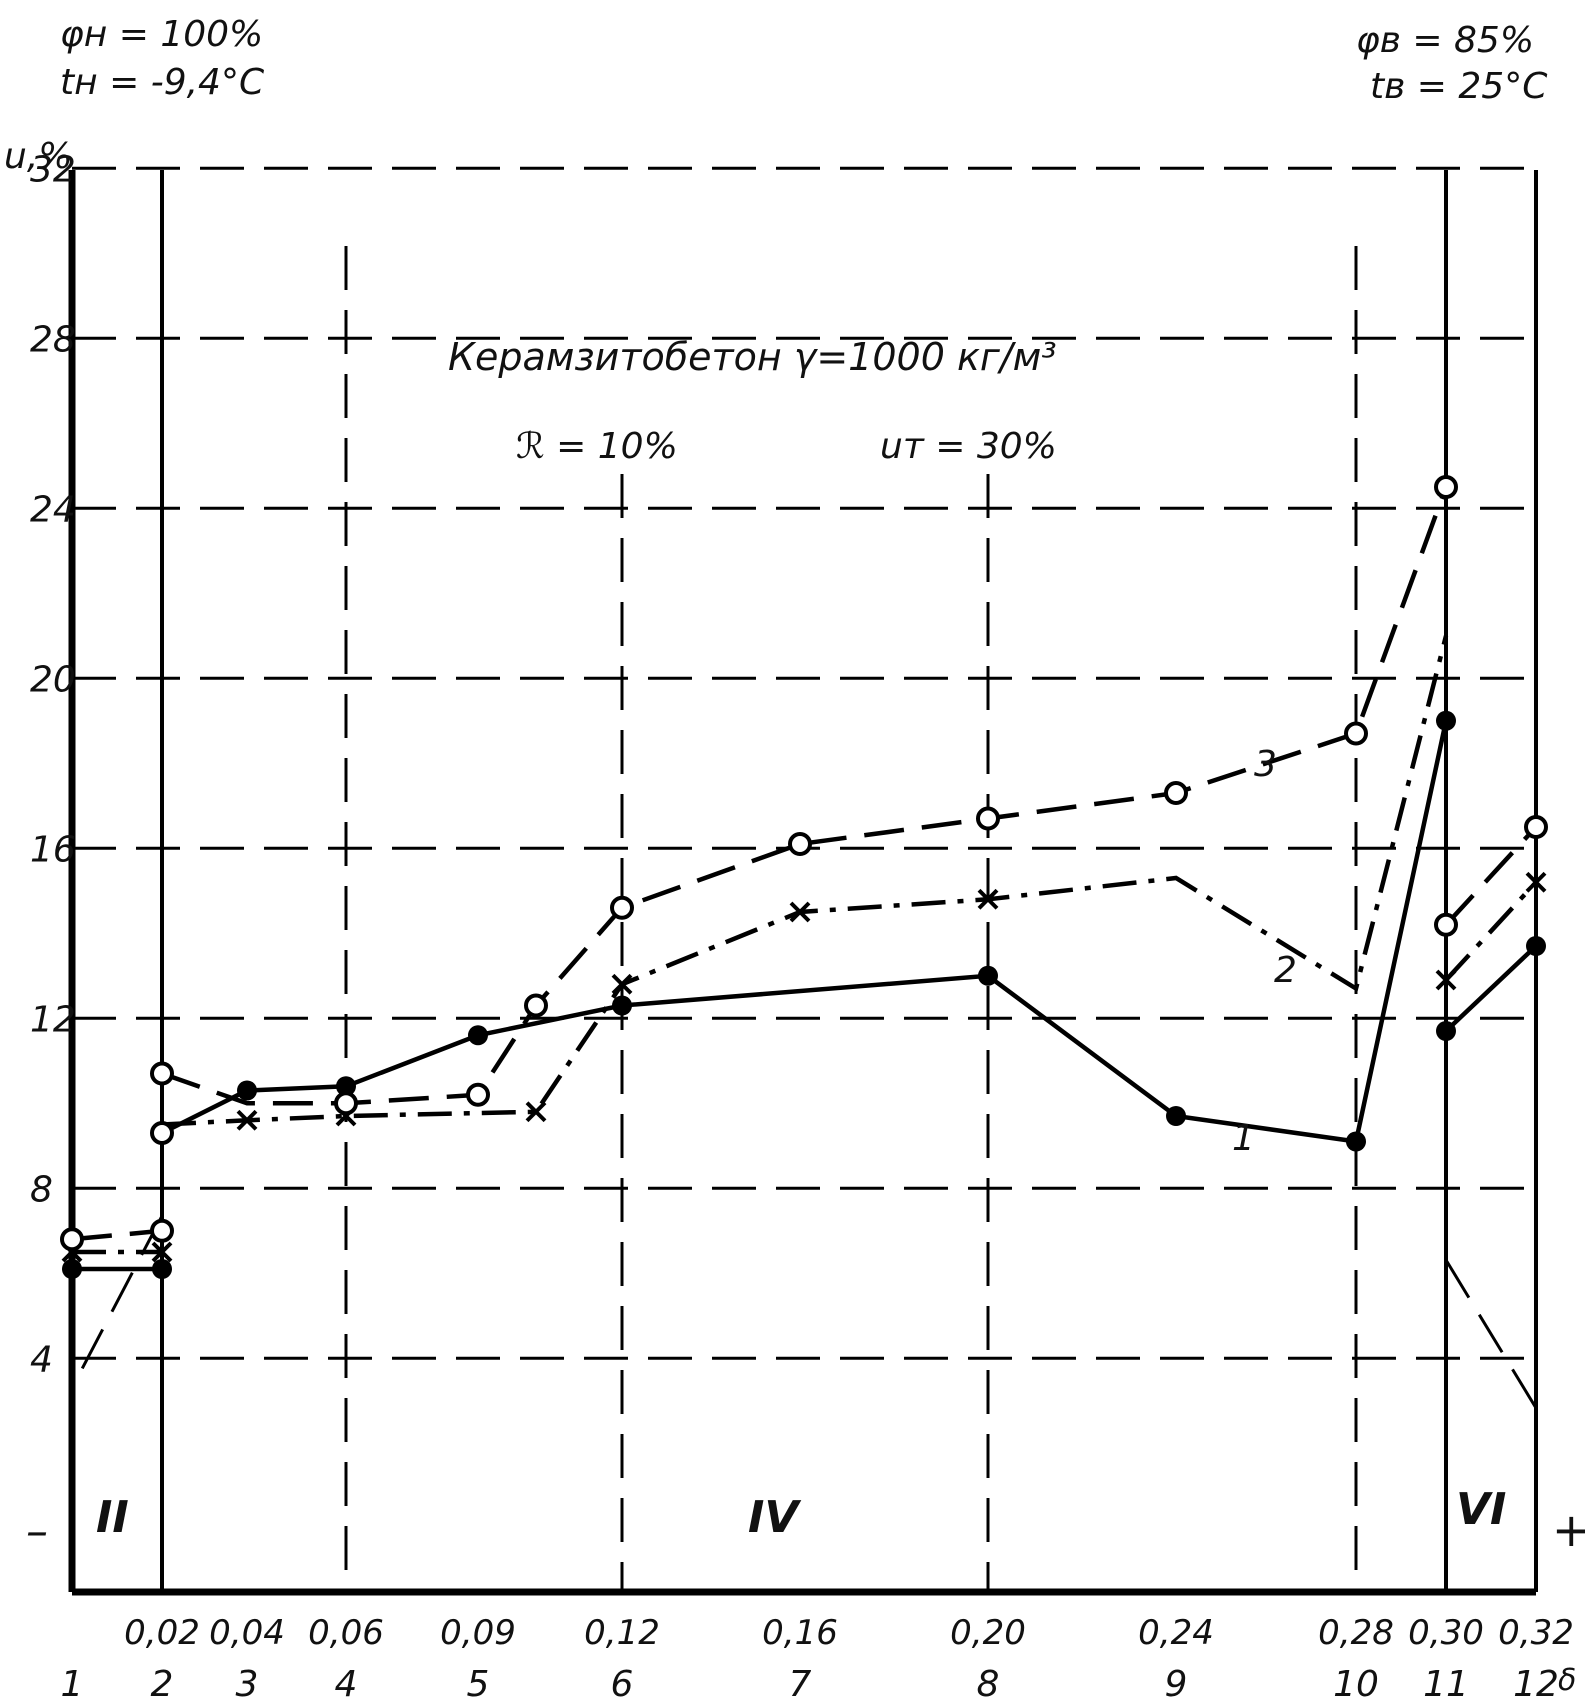 Image resolution: width=1585 pixels, height=1704 pixels. What do you see at coordinates (1536, 1633) in the screenshot?
I see `x-tick-label-0_32: 0,32` at bounding box center [1536, 1633].